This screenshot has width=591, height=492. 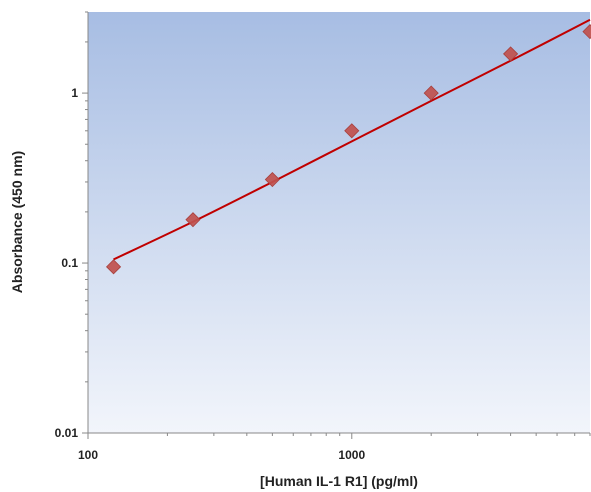 What do you see at coordinates (88, 455) in the screenshot?
I see `x-tick-label: 100` at bounding box center [88, 455].